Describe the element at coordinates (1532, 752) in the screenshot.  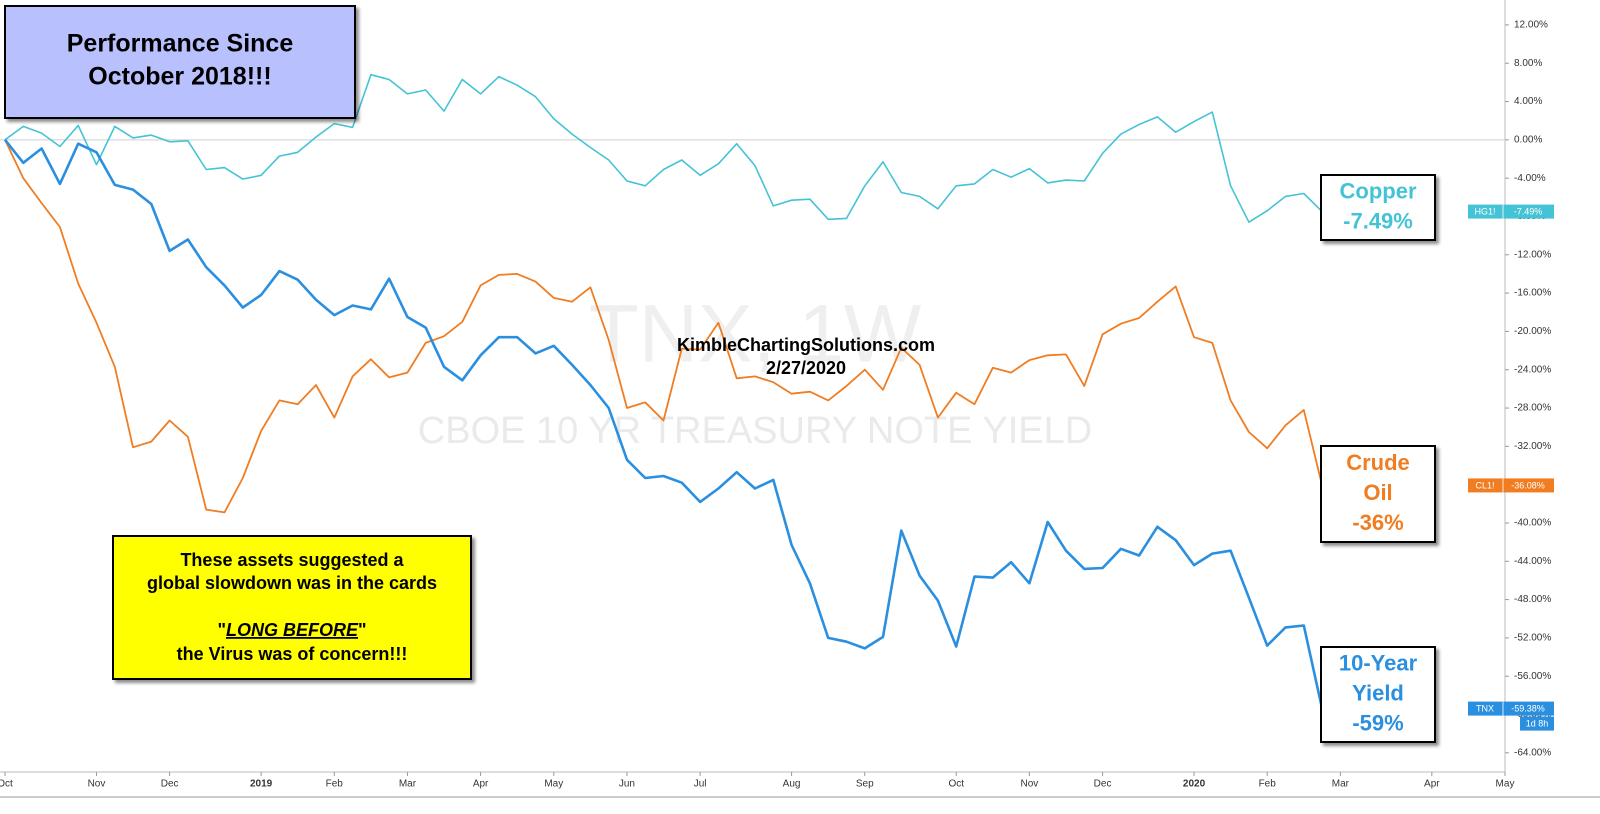
I see `y-tick-label: -64.00%` at that location.